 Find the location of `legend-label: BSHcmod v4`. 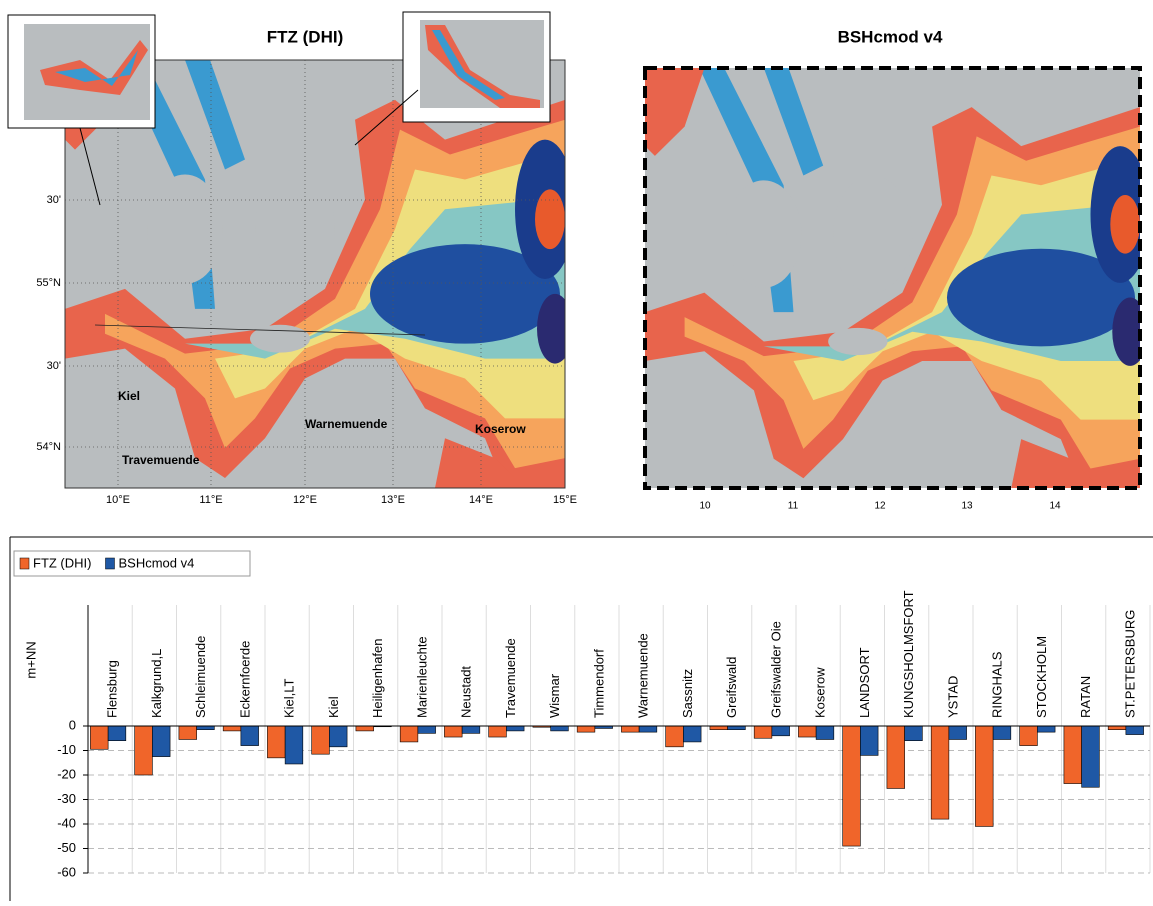

legend-label: BSHcmod v4 is located at coordinates (156, 562).